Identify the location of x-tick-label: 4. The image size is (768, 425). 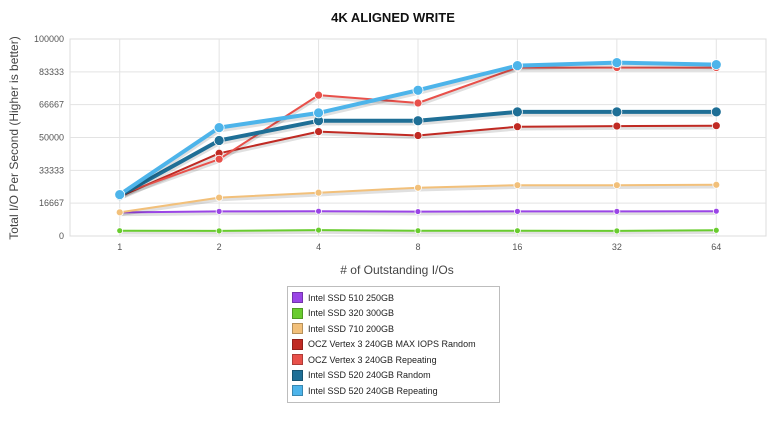
(318, 247).